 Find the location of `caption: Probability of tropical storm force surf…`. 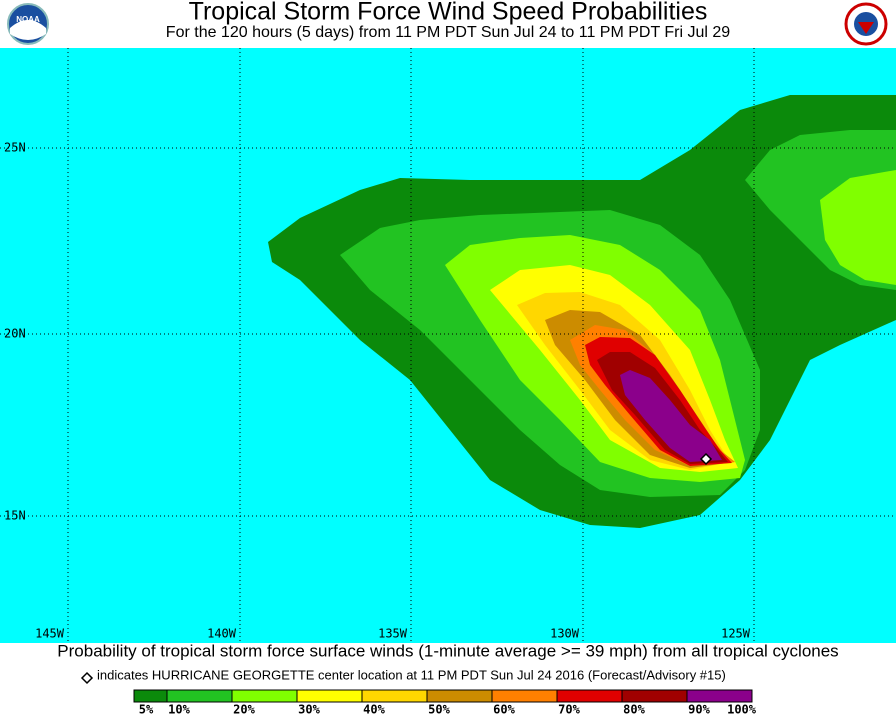

caption: Probability of tropical storm force surf… is located at coordinates (447, 650).